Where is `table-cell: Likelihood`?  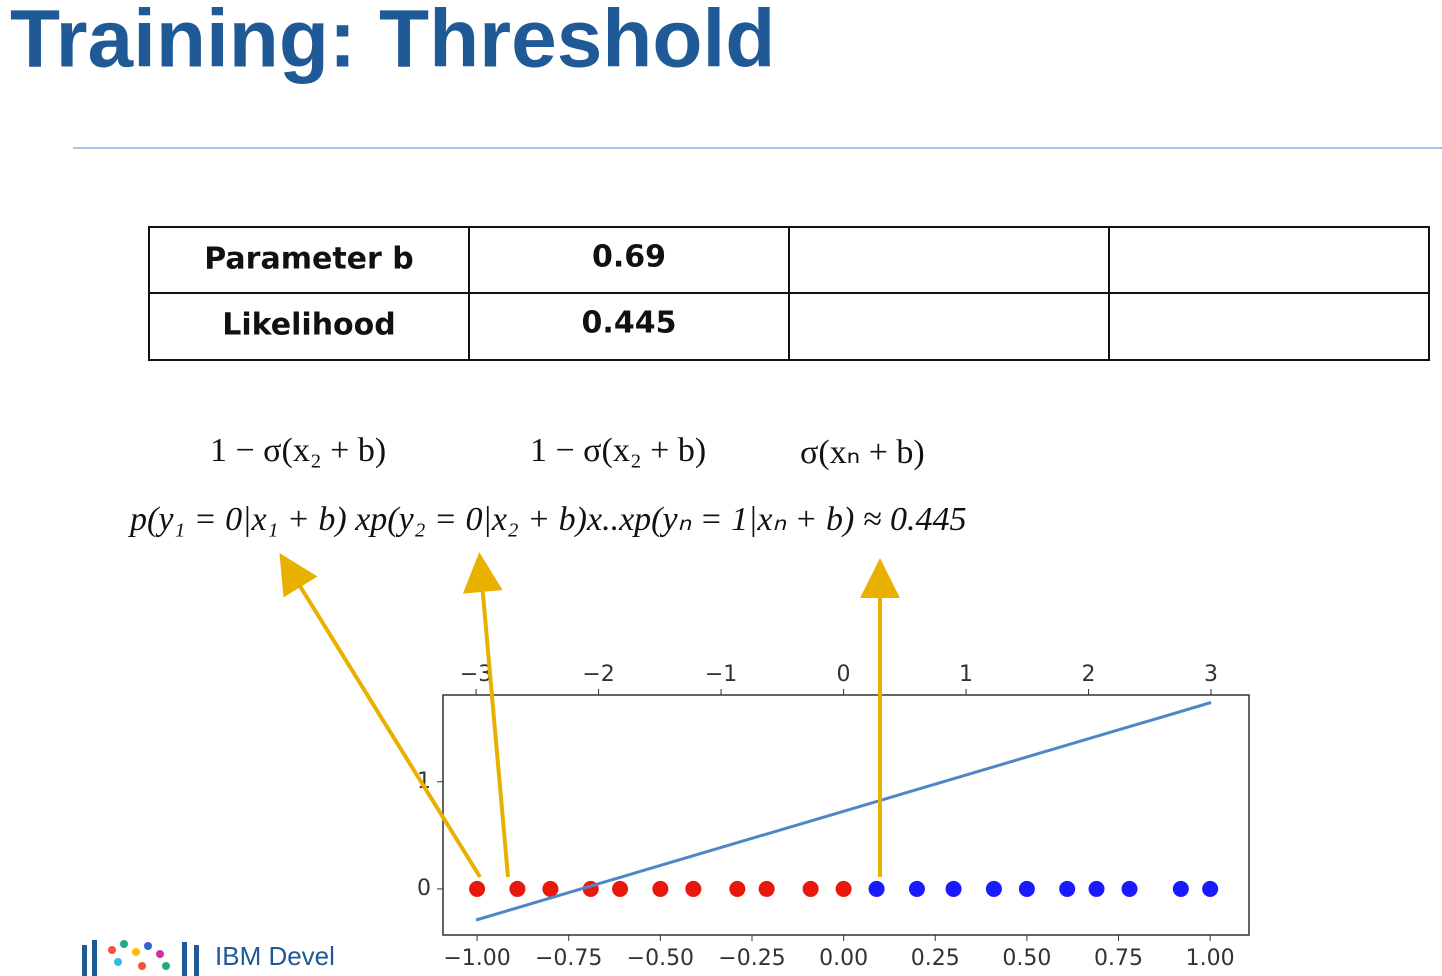
table-cell: Likelihood is located at coordinates (309, 325).